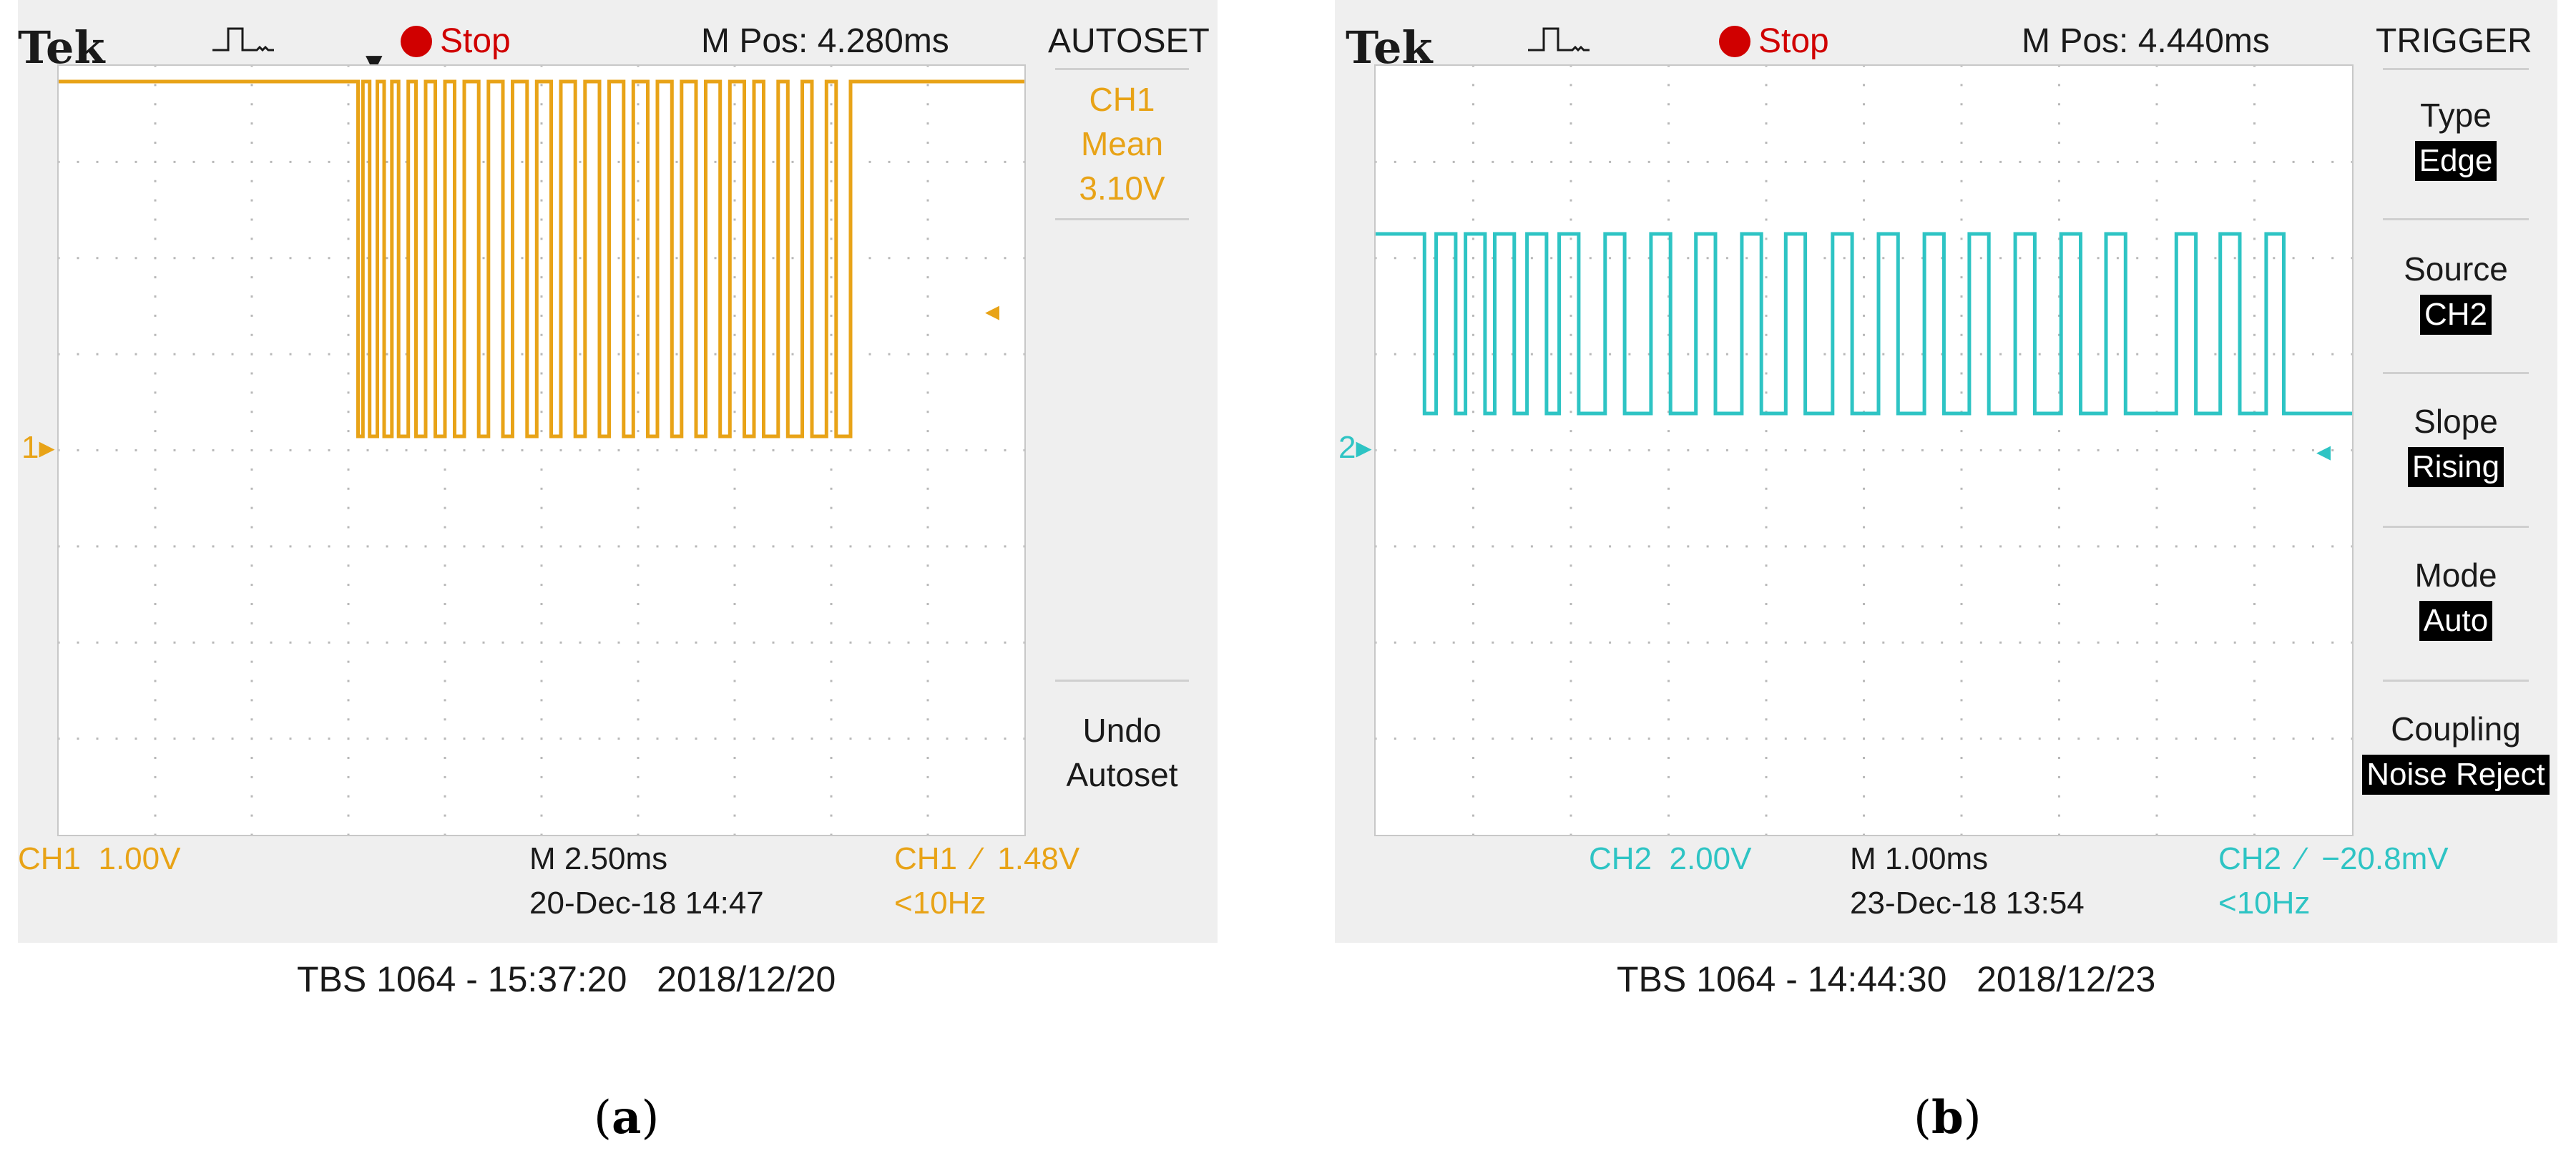  Describe the element at coordinates (2455, 137) in the screenshot. I see `menu-item-type: Type Edge` at that location.